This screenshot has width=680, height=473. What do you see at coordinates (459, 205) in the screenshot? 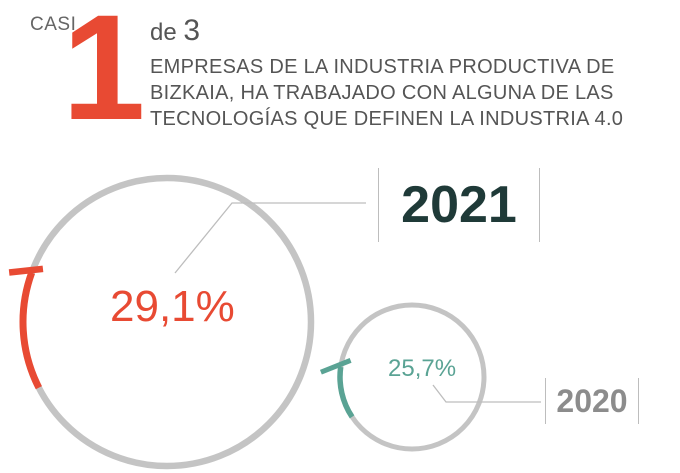
I see `year-label-2021: 2021` at bounding box center [459, 205].